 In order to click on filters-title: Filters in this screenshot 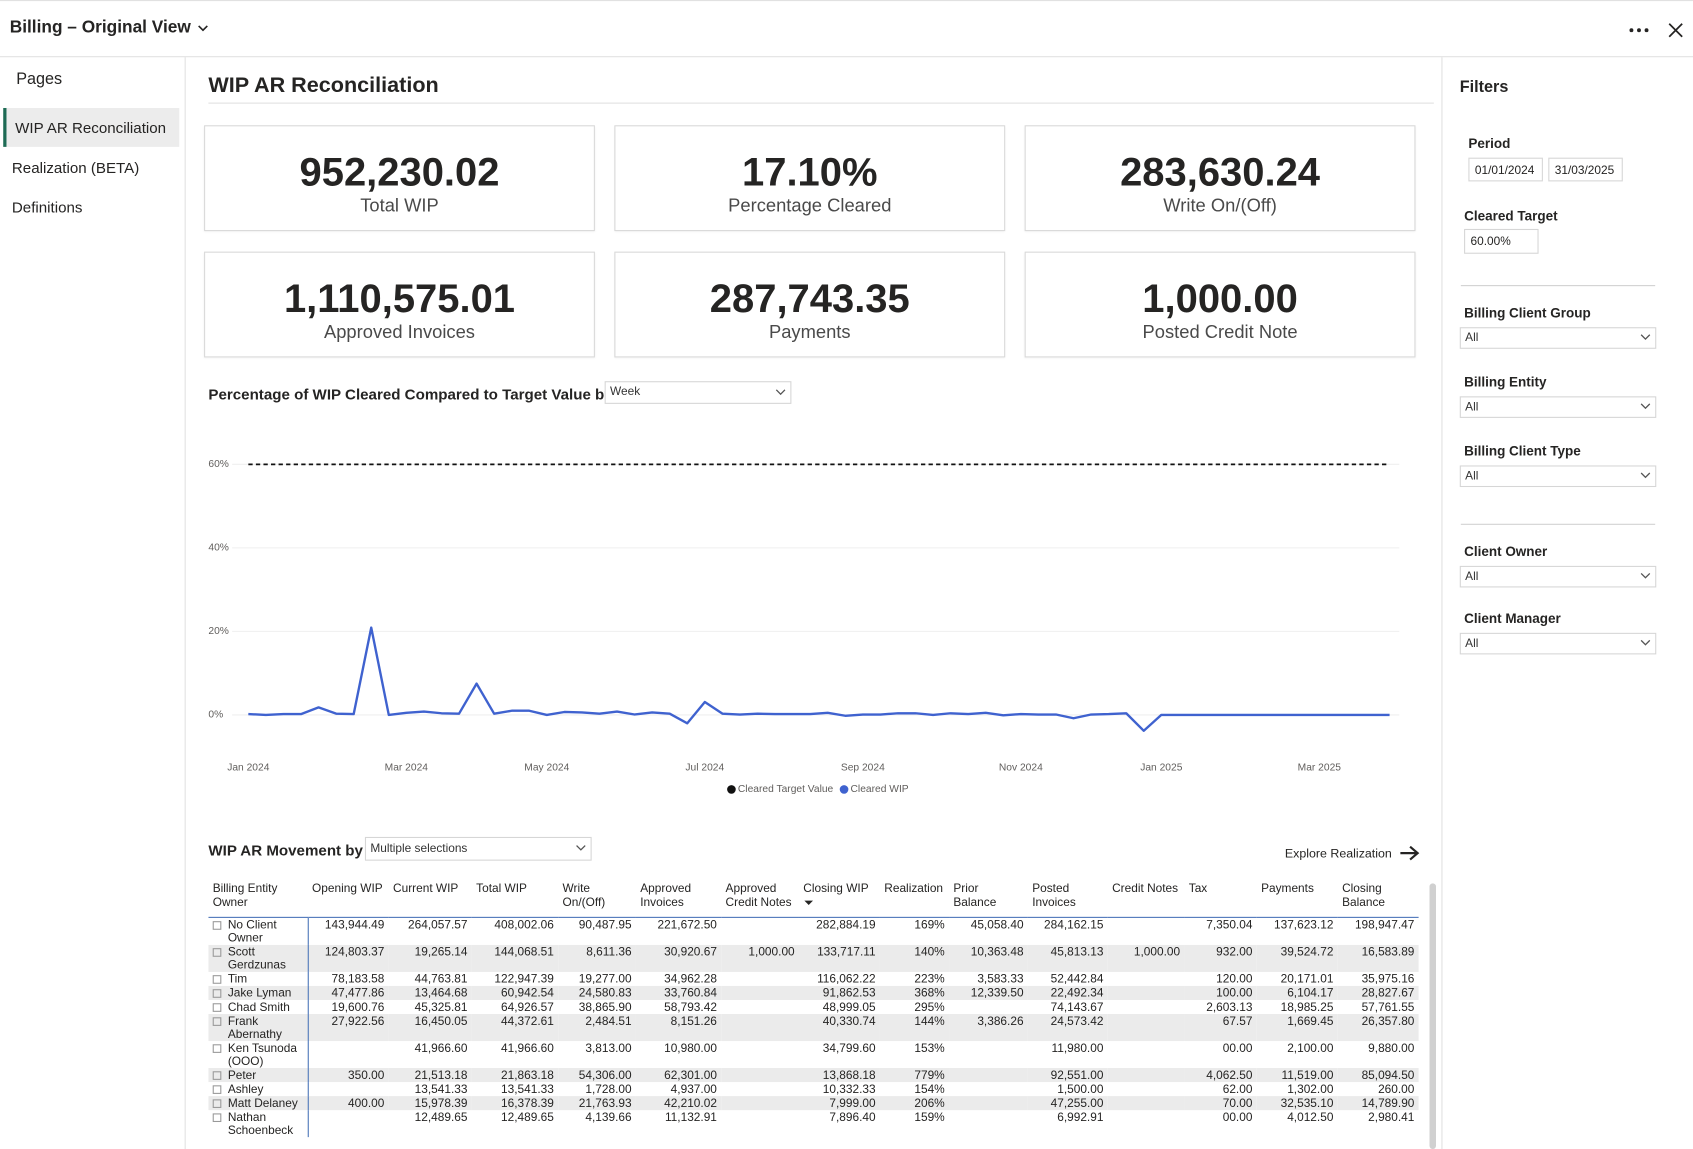, I will do `click(1484, 87)`.